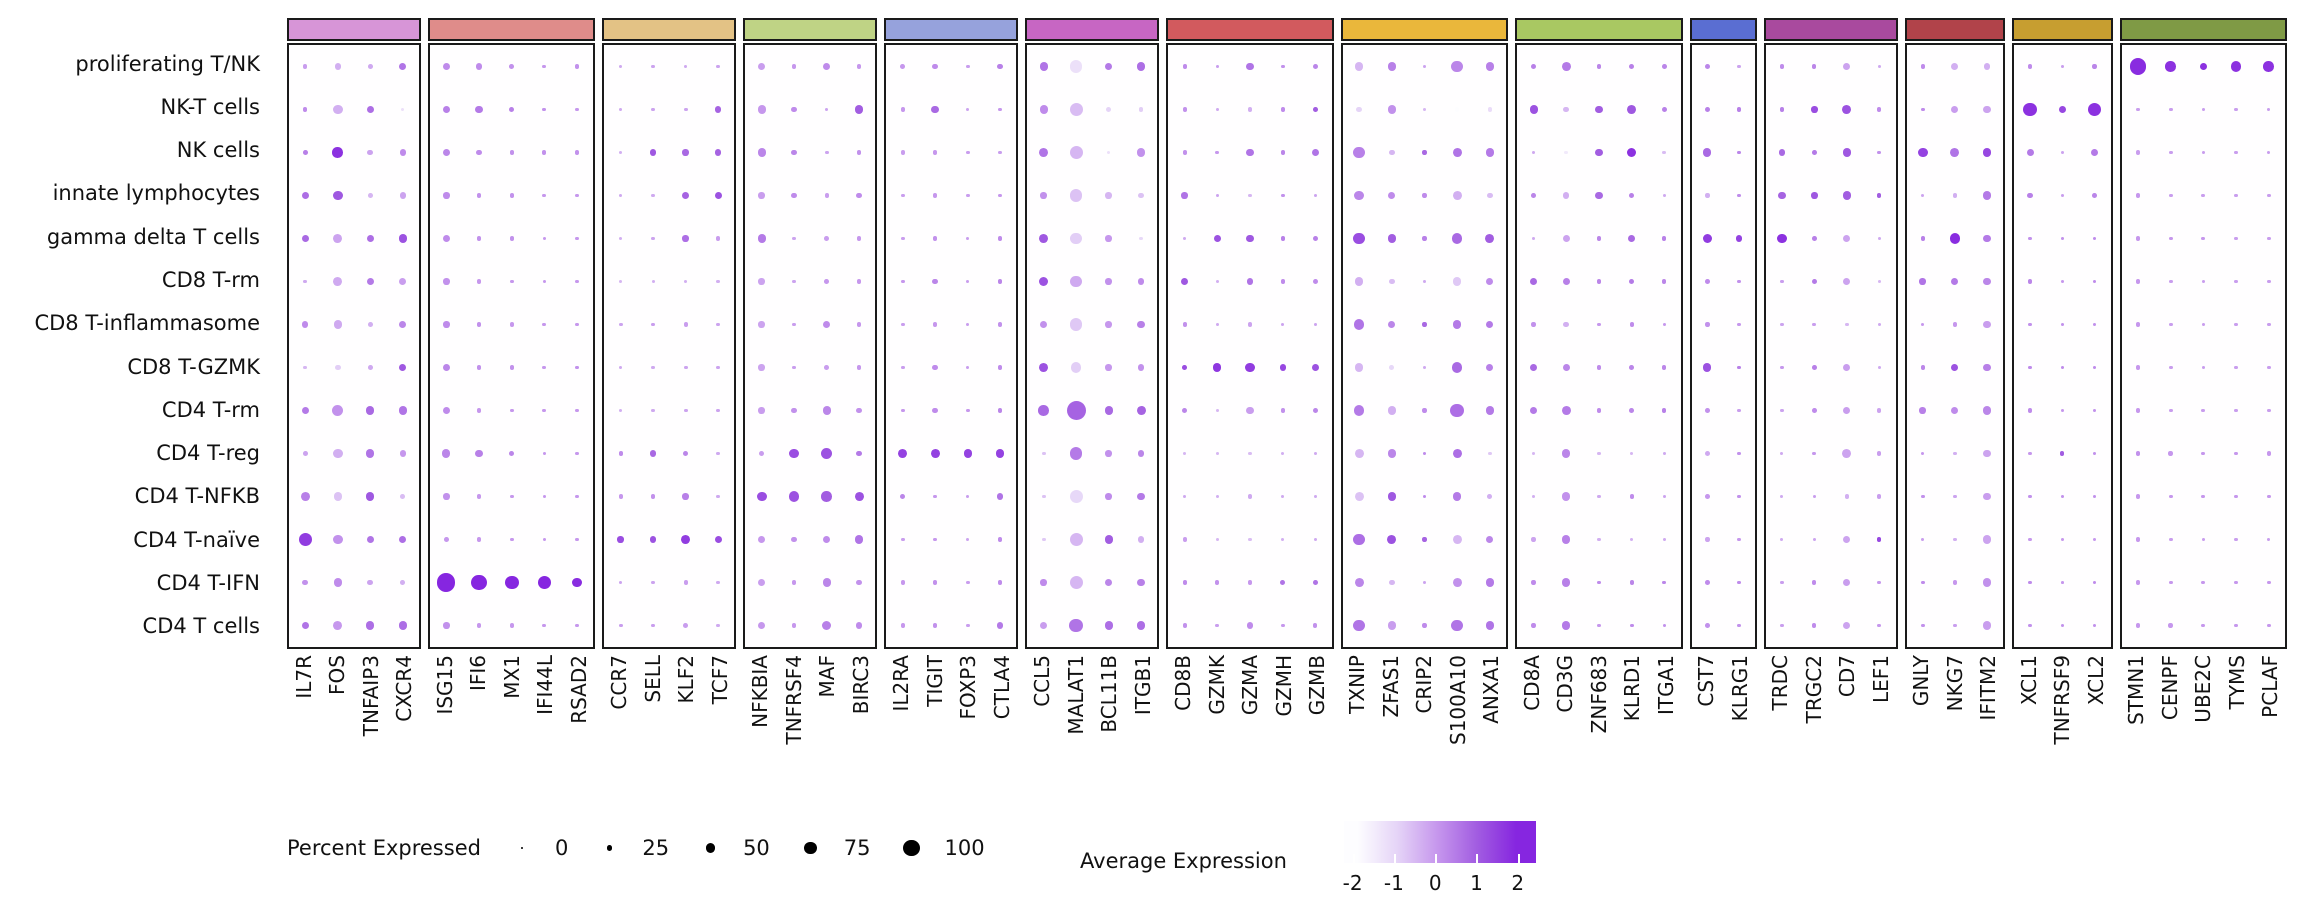 The height and width of the screenshot is (921, 2304). What do you see at coordinates (1518, 883) in the screenshot?
I see `colorbar-tick-label: 2` at bounding box center [1518, 883].